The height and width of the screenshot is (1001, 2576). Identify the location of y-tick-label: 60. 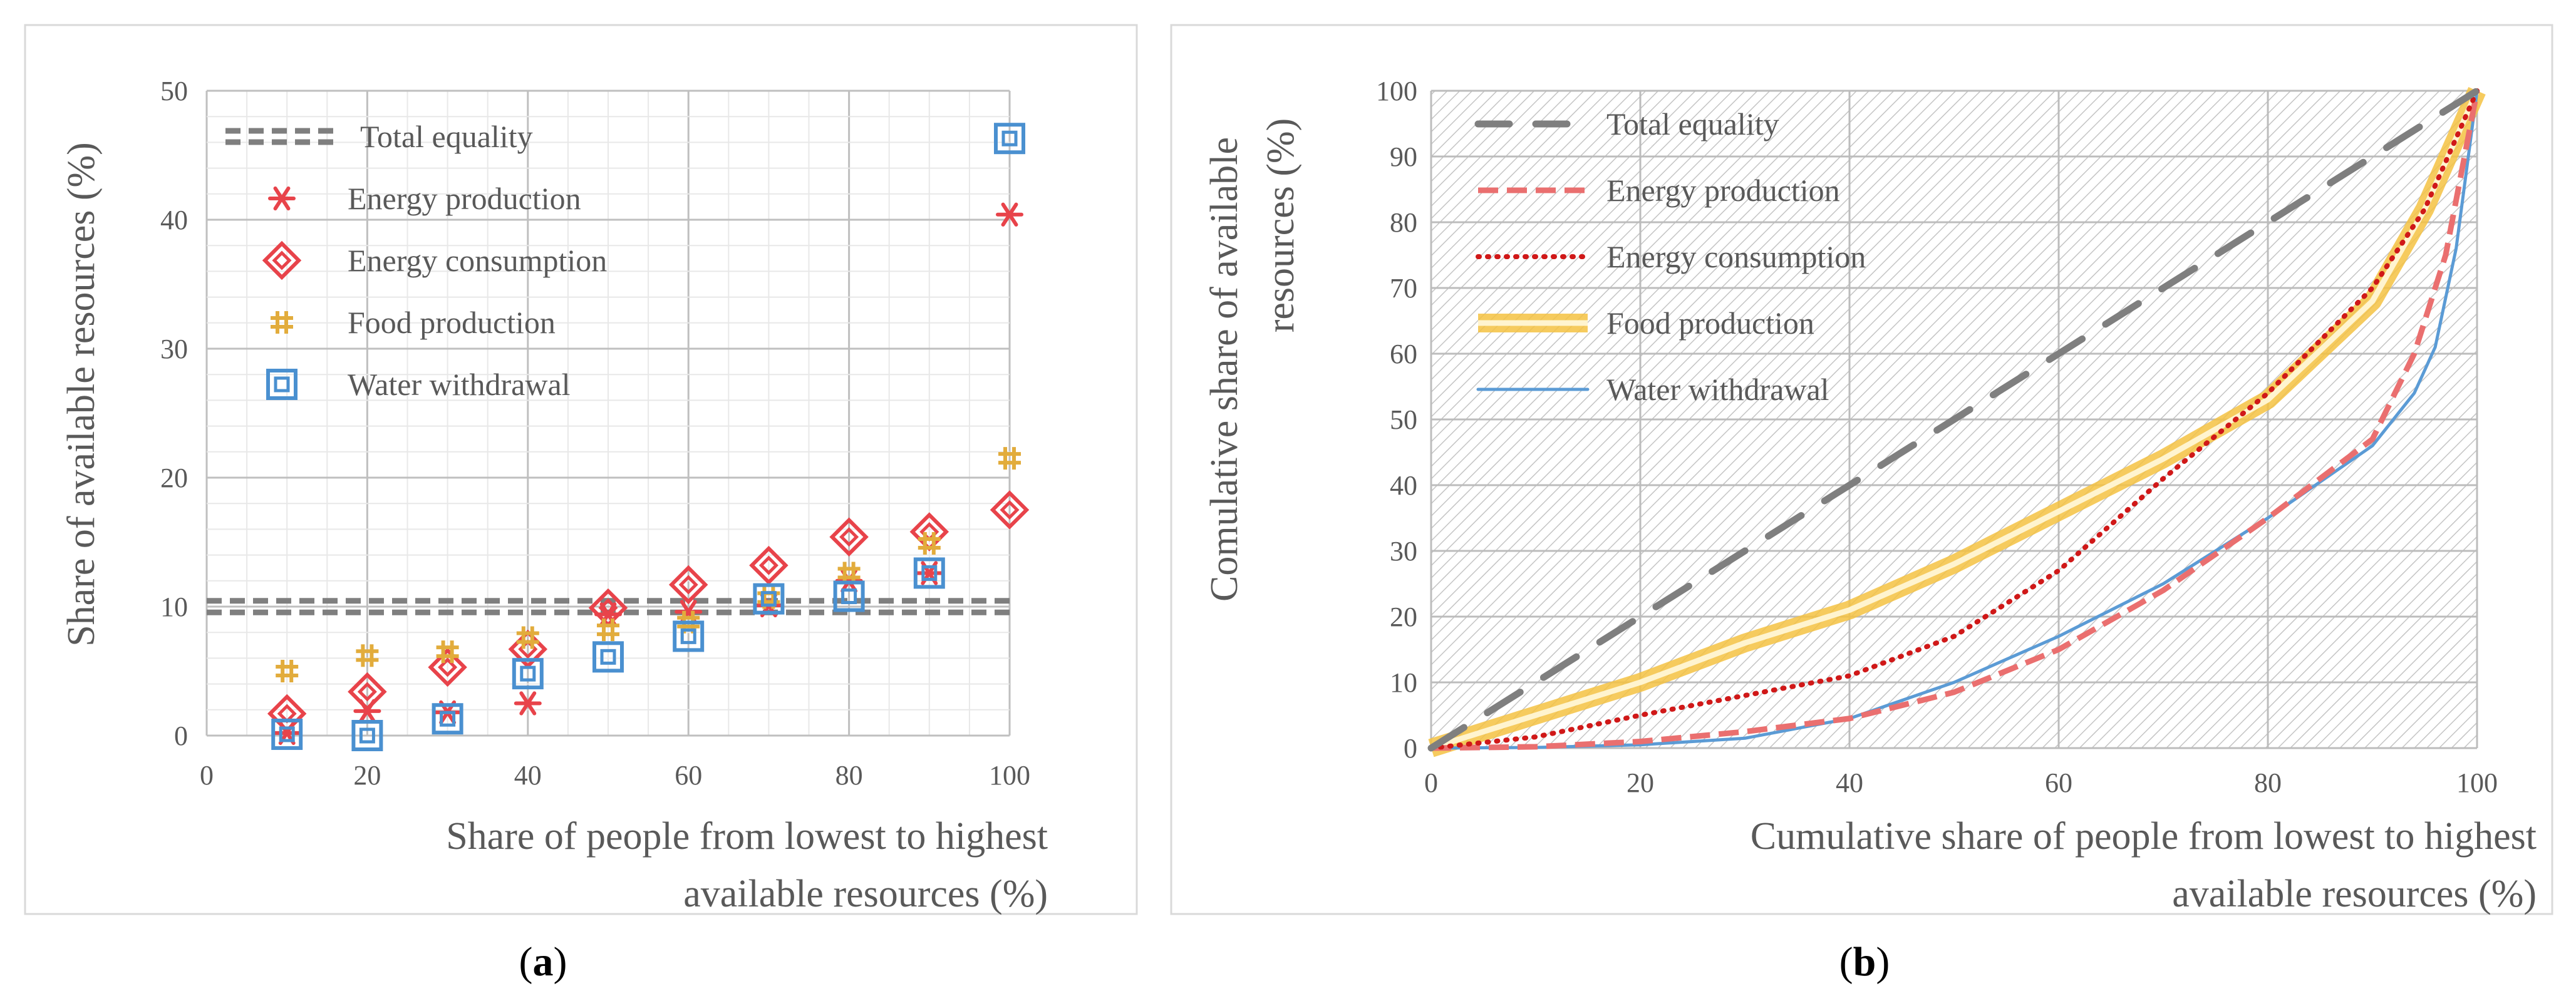
(1403, 354).